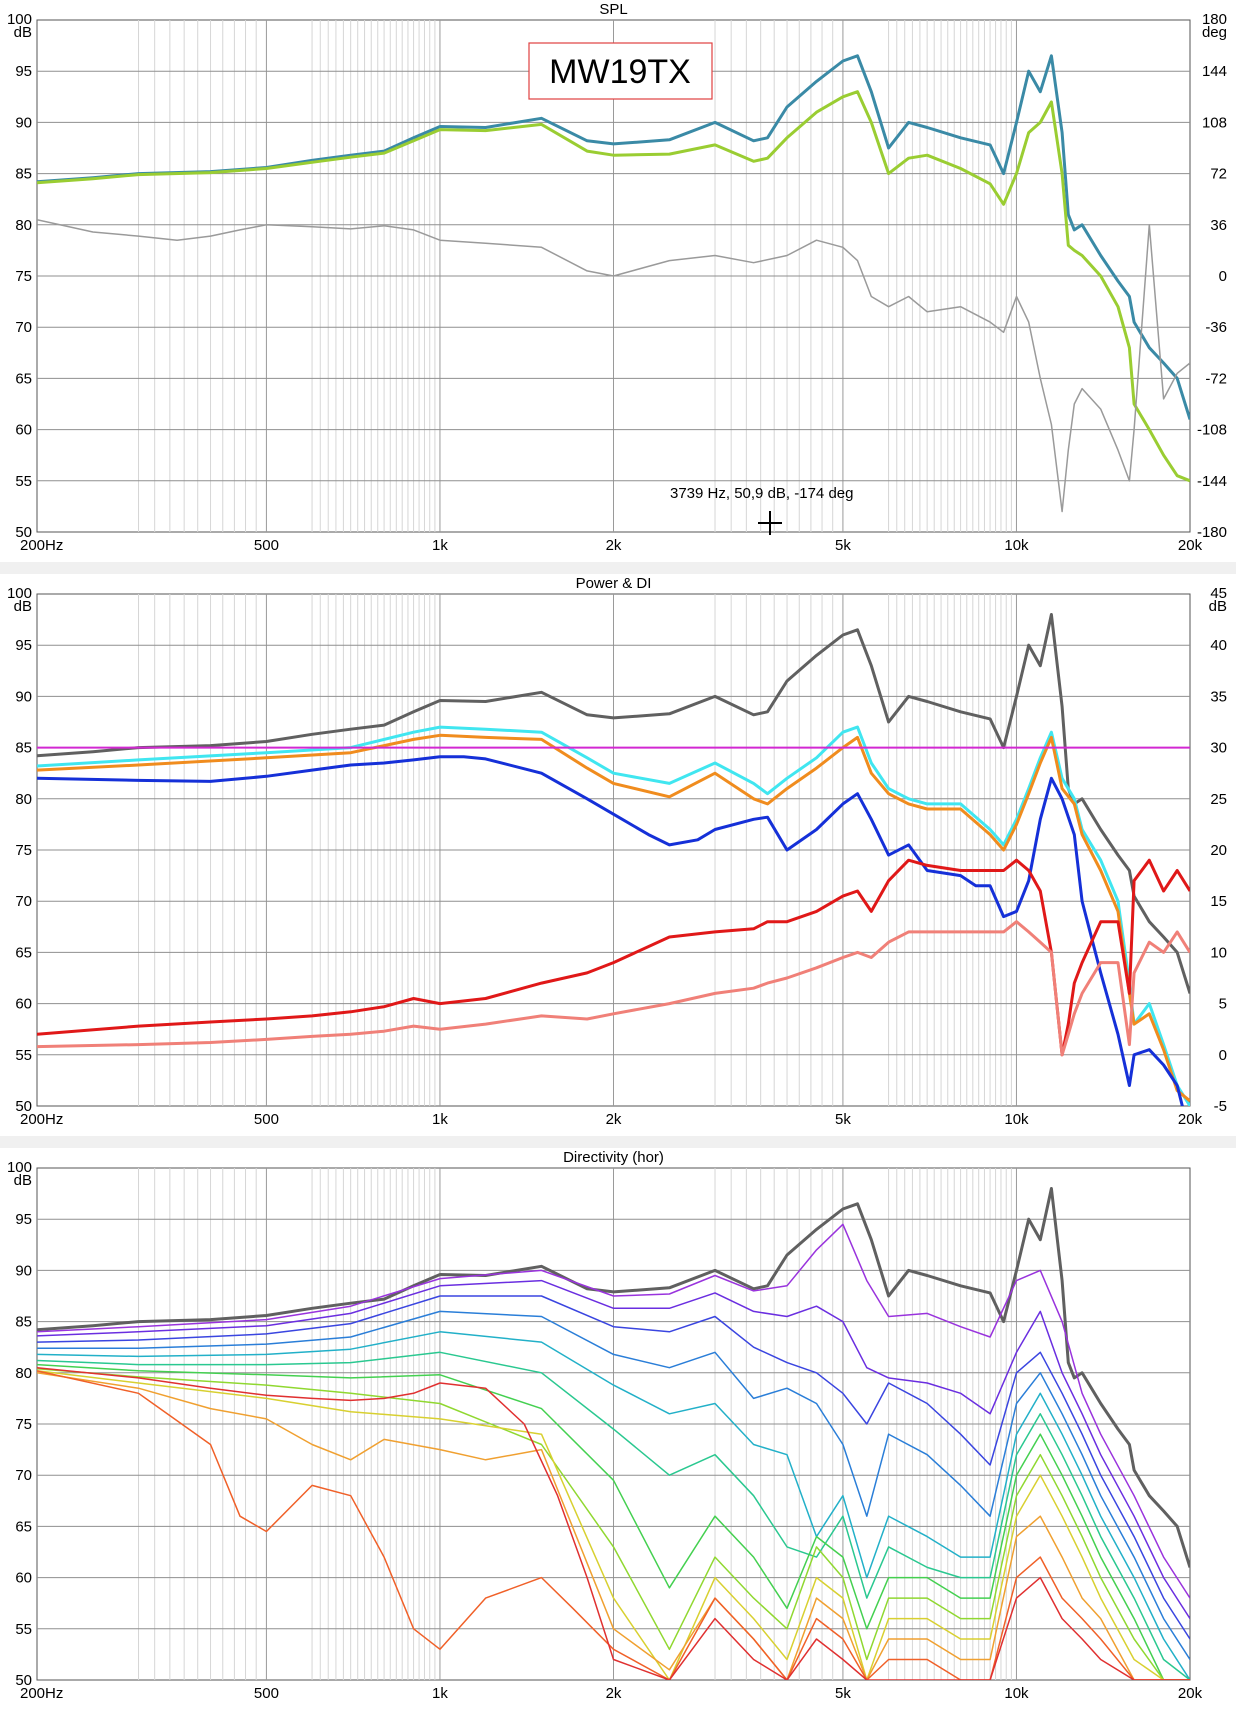 The width and height of the screenshot is (1236, 1712). What do you see at coordinates (613, 1157) in the screenshot?
I see `chart-title: Directivity (hor)` at bounding box center [613, 1157].